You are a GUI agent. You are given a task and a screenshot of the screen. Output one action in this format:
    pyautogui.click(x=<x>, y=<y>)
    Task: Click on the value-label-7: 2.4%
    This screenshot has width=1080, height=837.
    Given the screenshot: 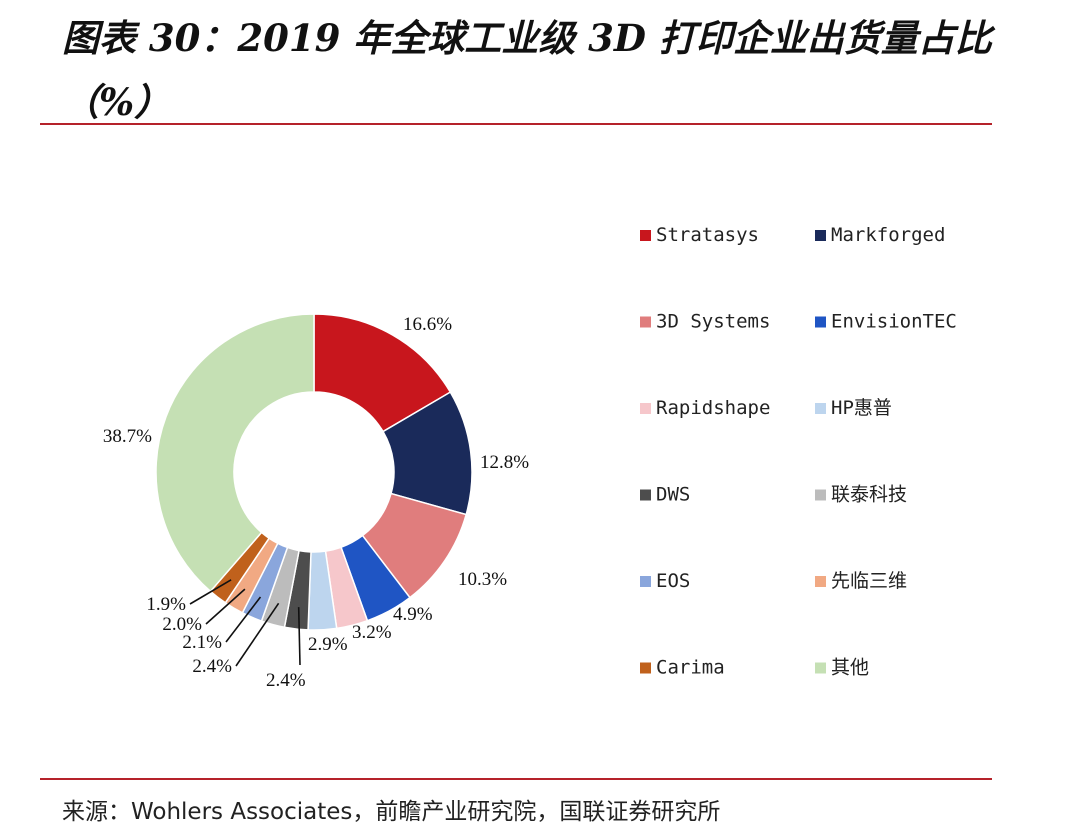 What is the action you would take?
    pyautogui.click(x=212, y=666)
    